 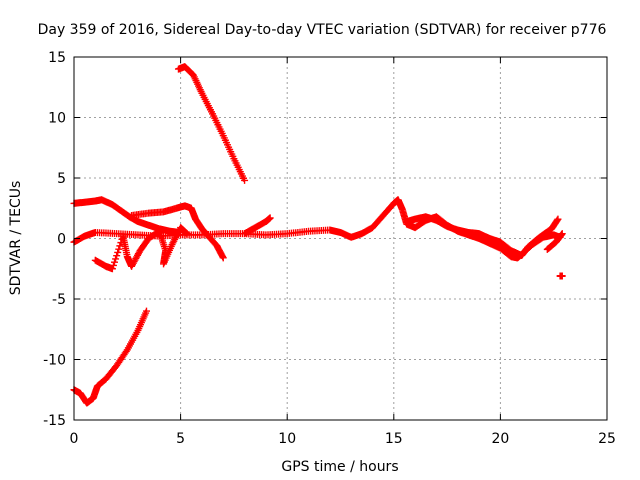 I want to click on y-tick-label: -10, so click(x=54, y=361).